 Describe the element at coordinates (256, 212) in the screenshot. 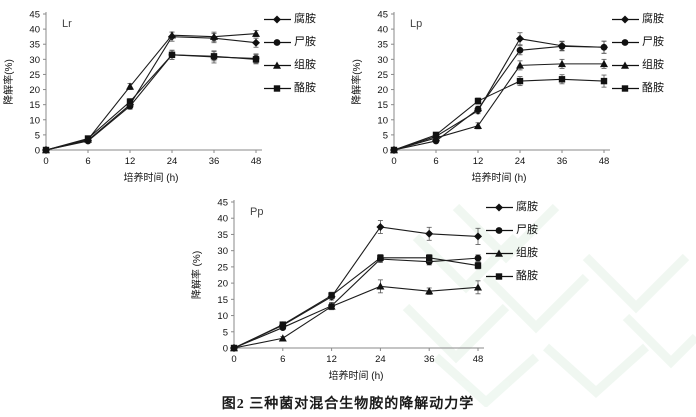

I see `chart-title: Pp` at that location.